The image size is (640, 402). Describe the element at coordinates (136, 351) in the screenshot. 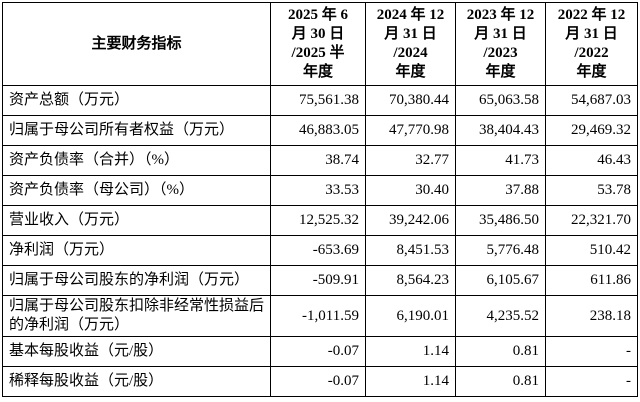

I see `label-cell: 基本每股收益（元/股）` at that location.